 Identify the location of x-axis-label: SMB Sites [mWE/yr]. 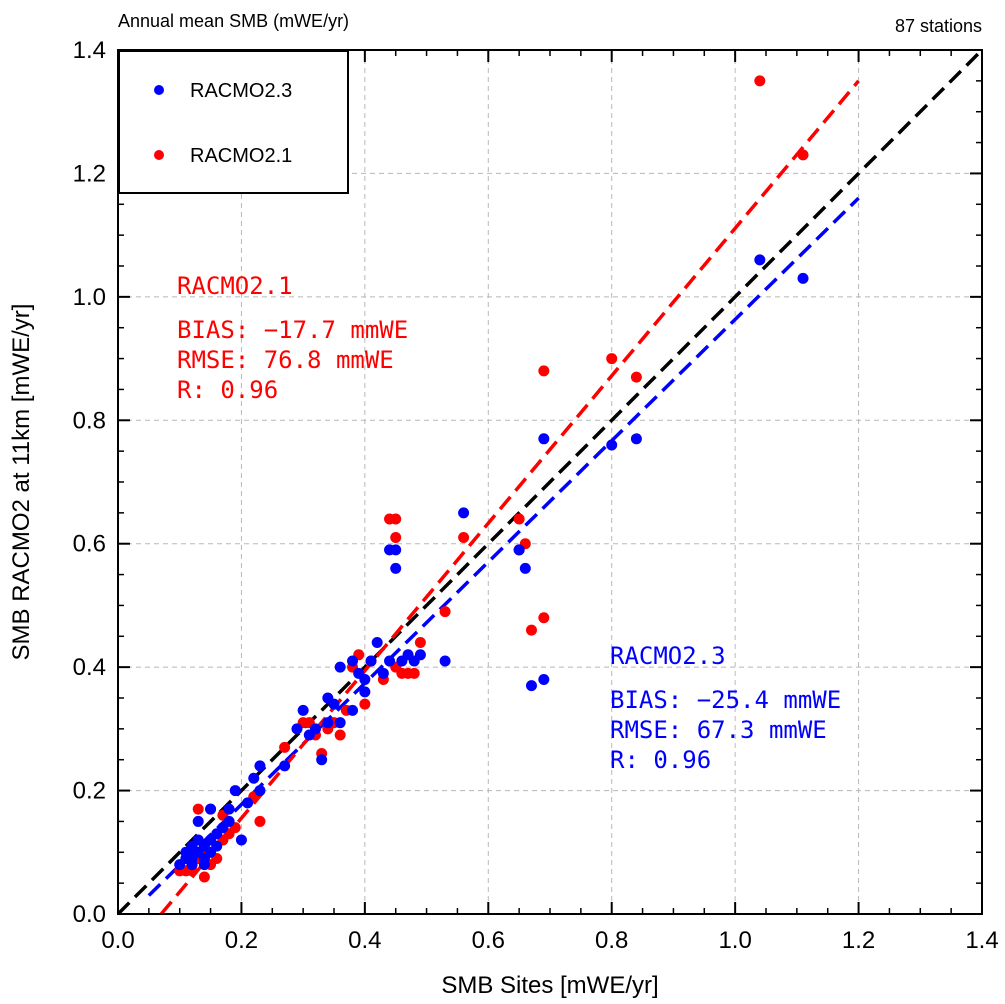
(549, 985).